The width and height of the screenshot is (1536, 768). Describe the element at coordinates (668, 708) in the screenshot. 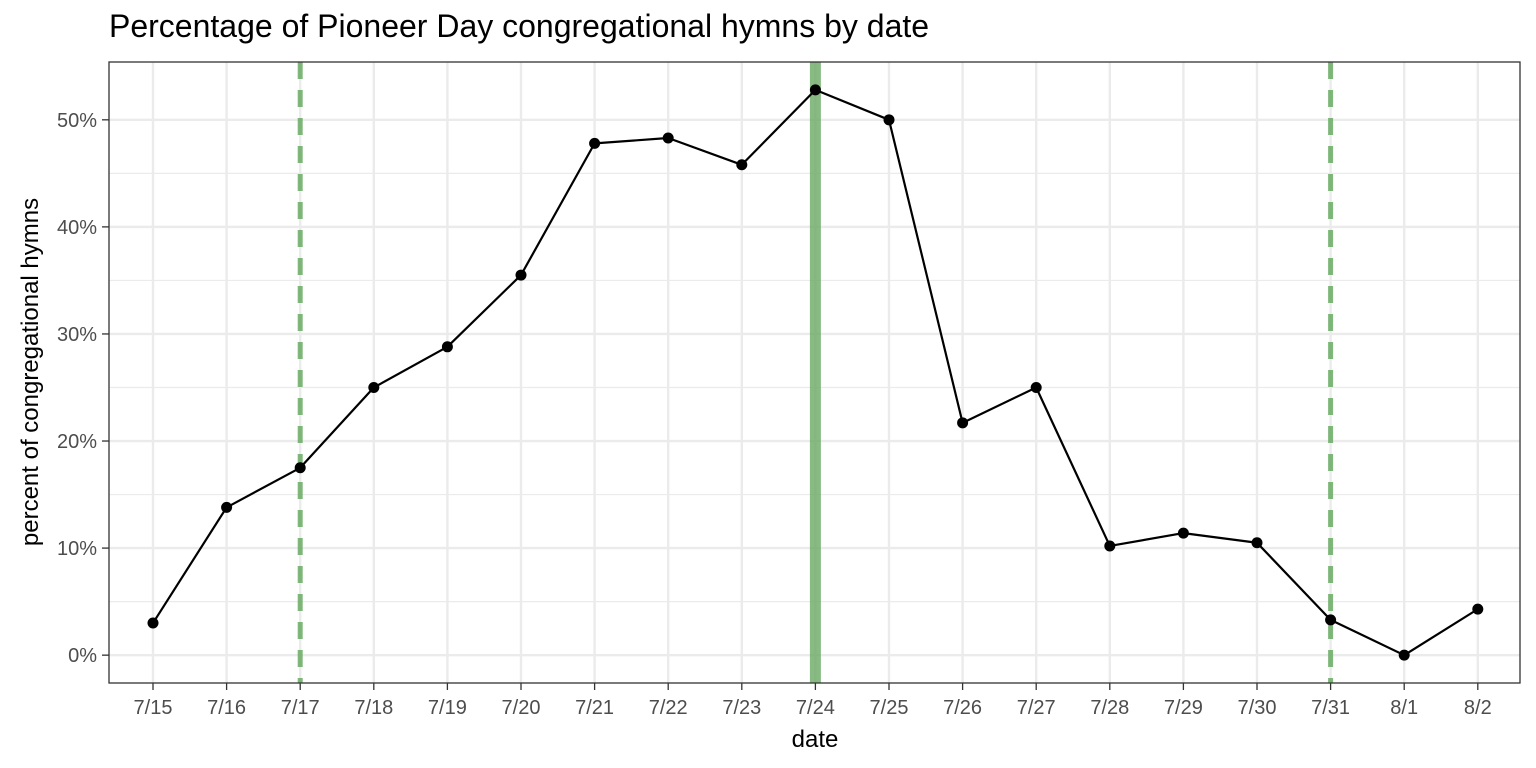

I see `x-tick-label: 7/22` at that location.